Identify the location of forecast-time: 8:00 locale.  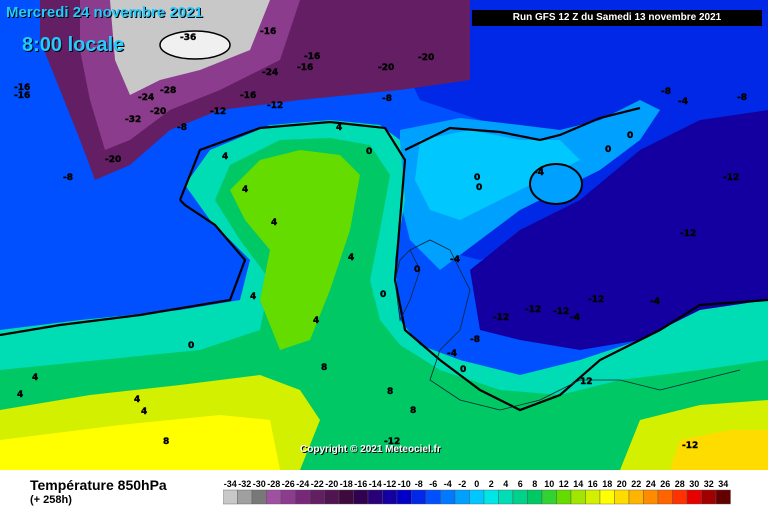
(73, 45).